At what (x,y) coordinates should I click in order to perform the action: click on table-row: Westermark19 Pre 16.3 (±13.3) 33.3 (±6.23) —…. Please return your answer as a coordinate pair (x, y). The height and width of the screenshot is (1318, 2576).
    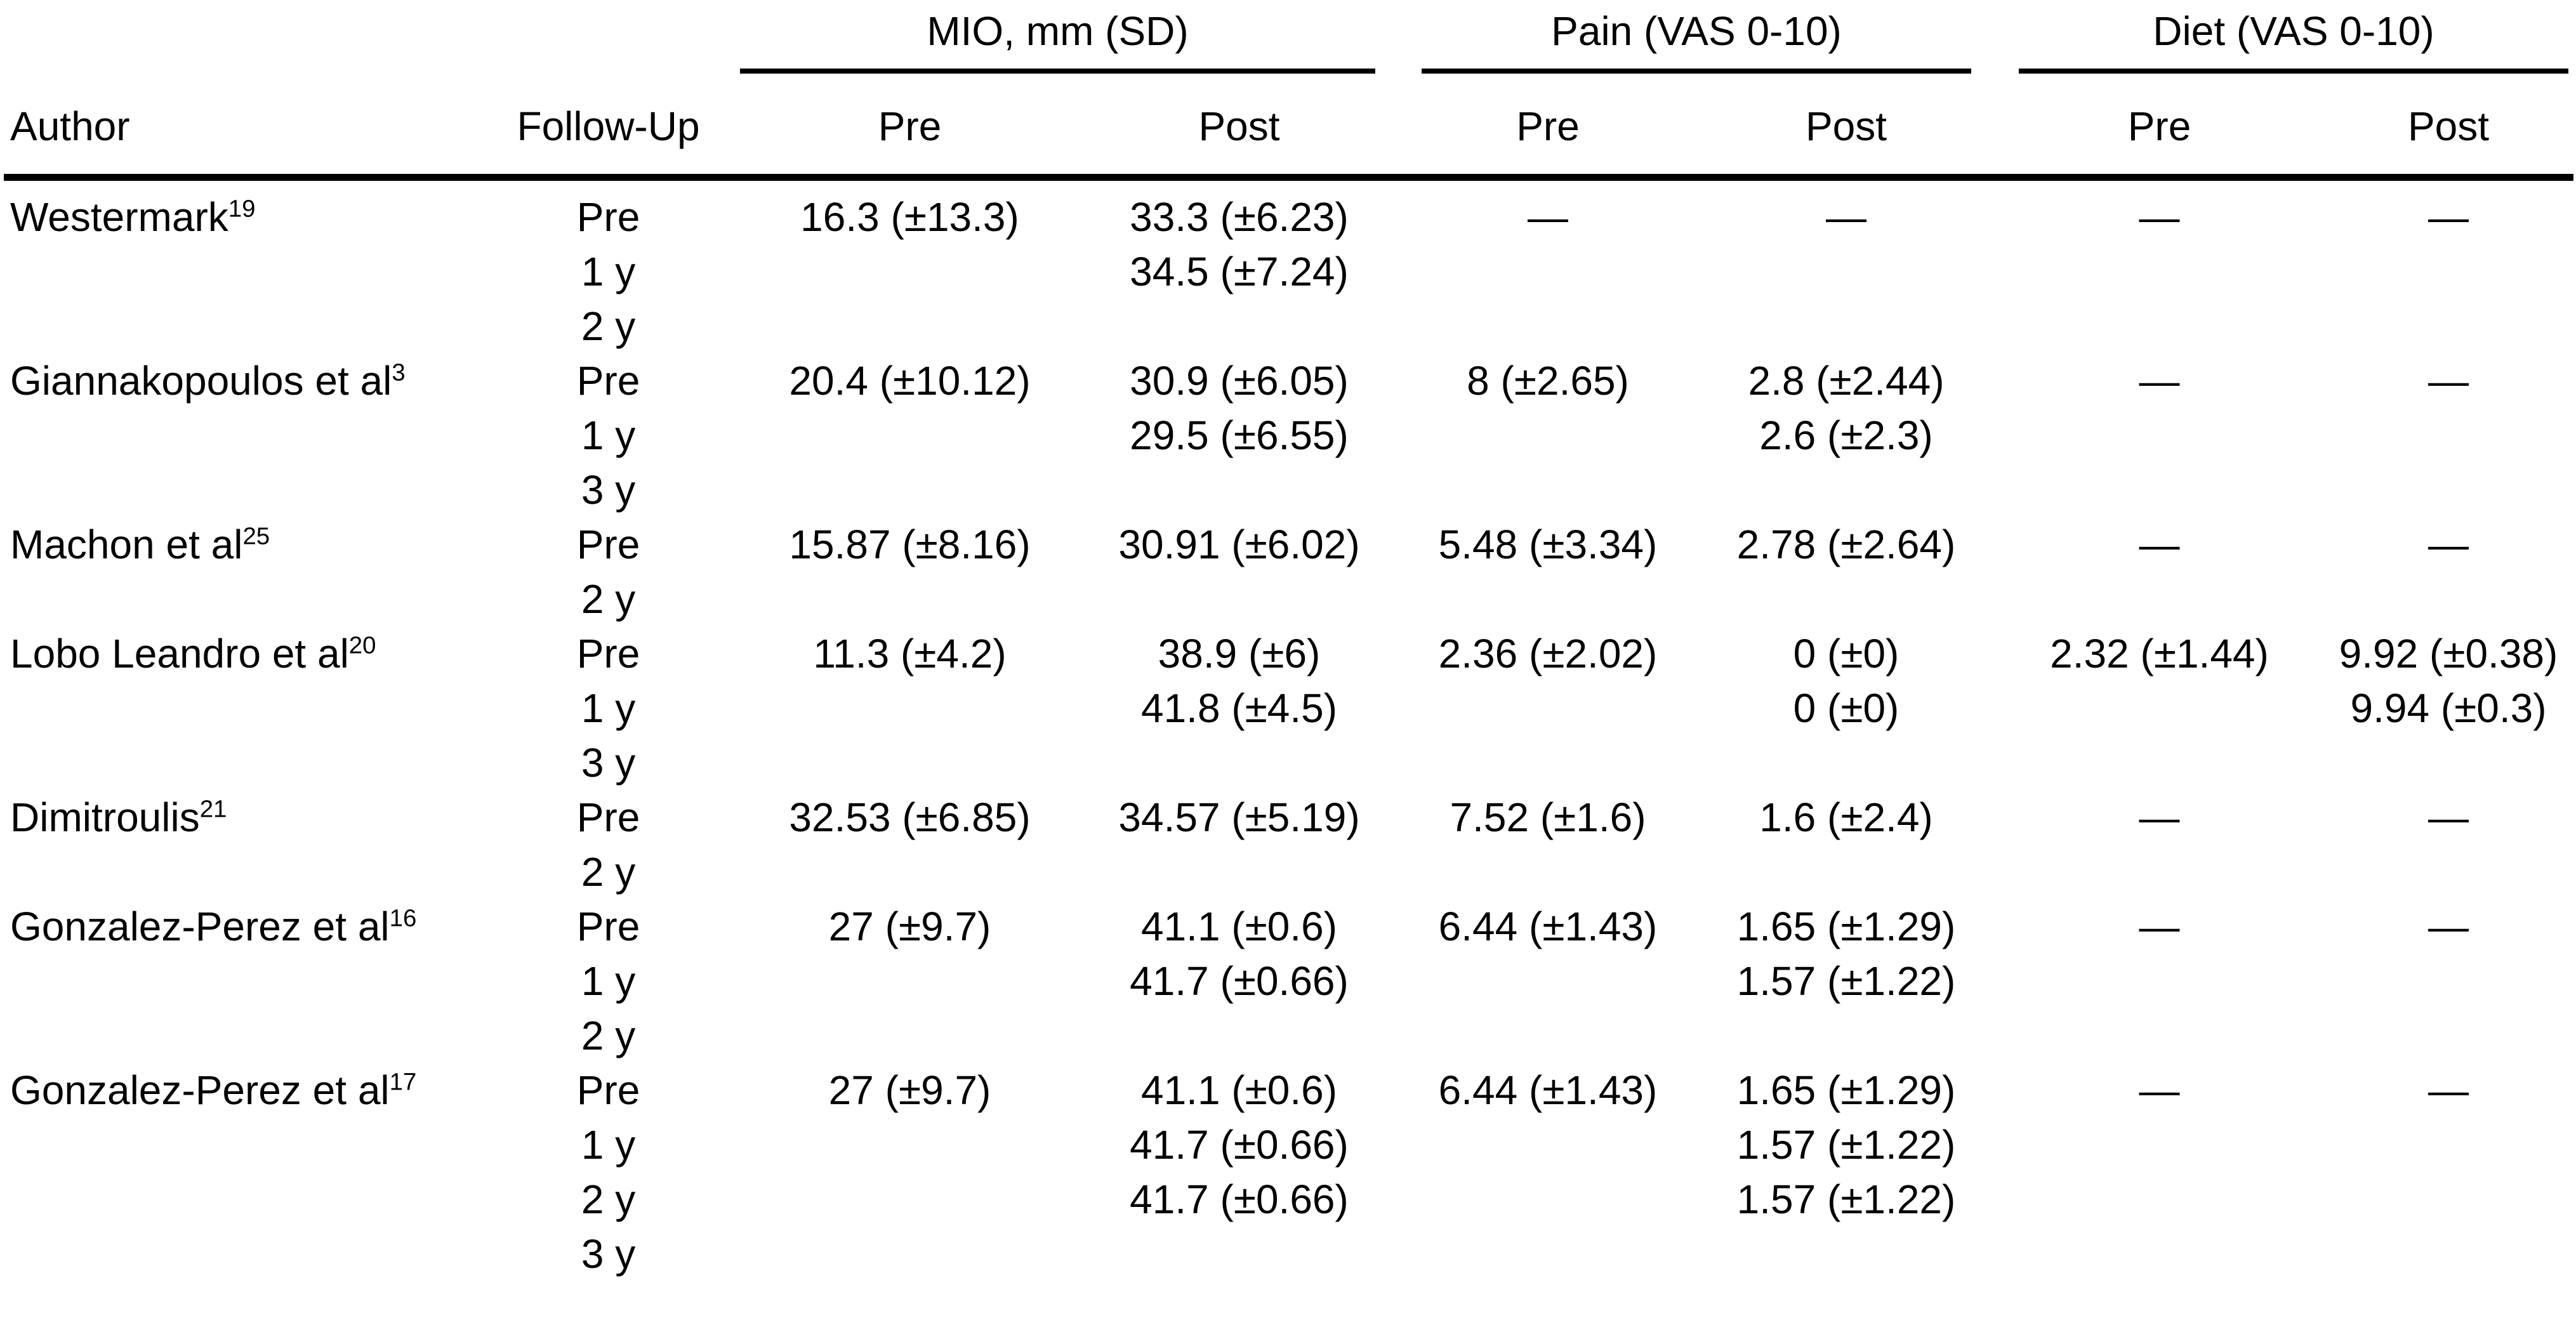
    Looking at the image, I should click on (1288, 211).